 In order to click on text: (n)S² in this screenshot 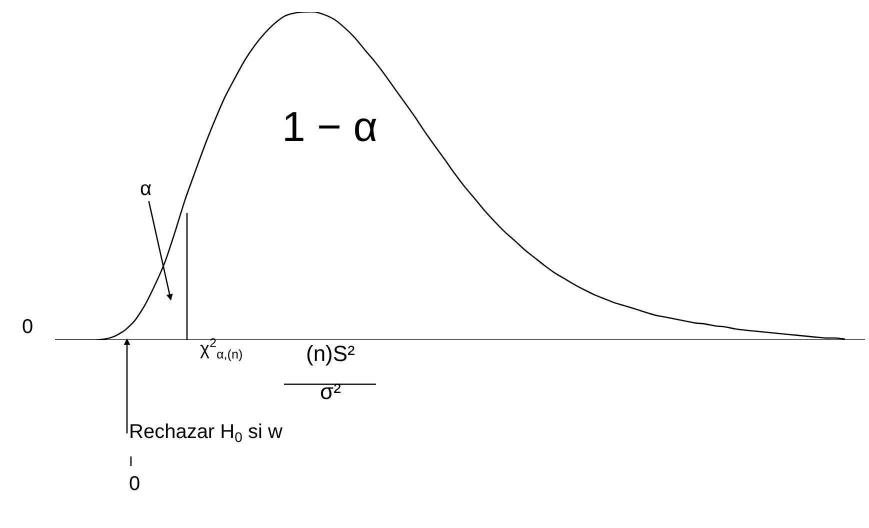, I will do `click(330, 353)`.